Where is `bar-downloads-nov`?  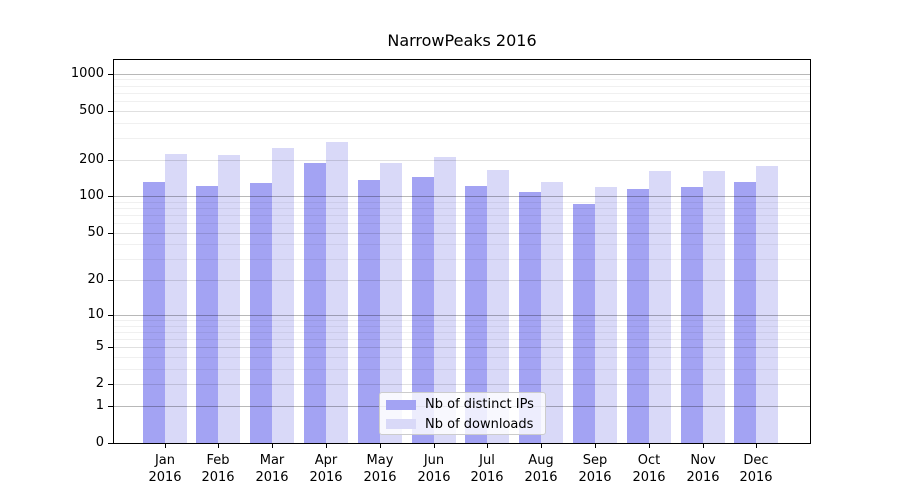 bar-downloads-nov is located at coordinates (713, 307).